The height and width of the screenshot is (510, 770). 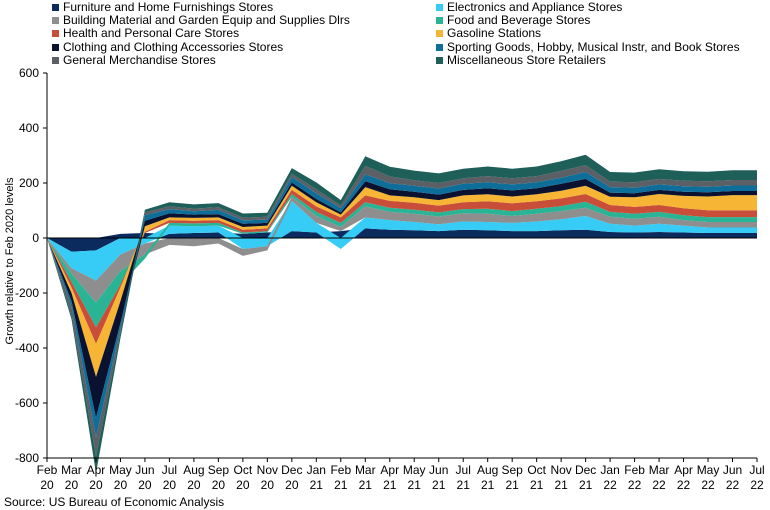 I want to click on legend-item: Furniture and Home Furnishings Stores, so click(x=162, y=7).